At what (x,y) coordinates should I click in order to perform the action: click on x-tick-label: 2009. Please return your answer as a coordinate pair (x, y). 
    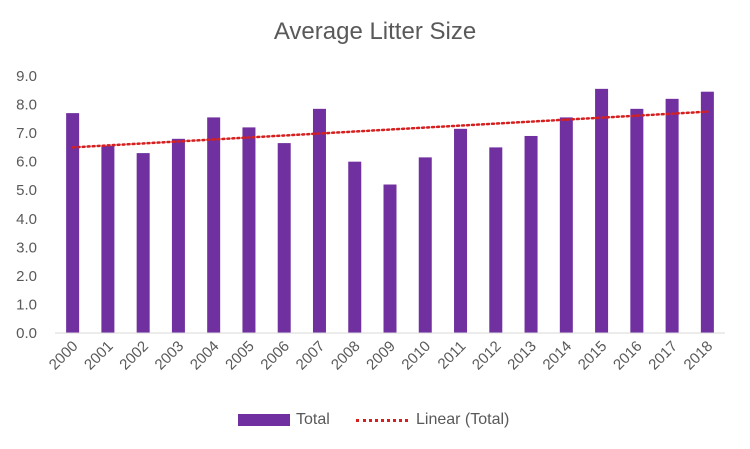
    Looking at the image, I should click on (381, 356).